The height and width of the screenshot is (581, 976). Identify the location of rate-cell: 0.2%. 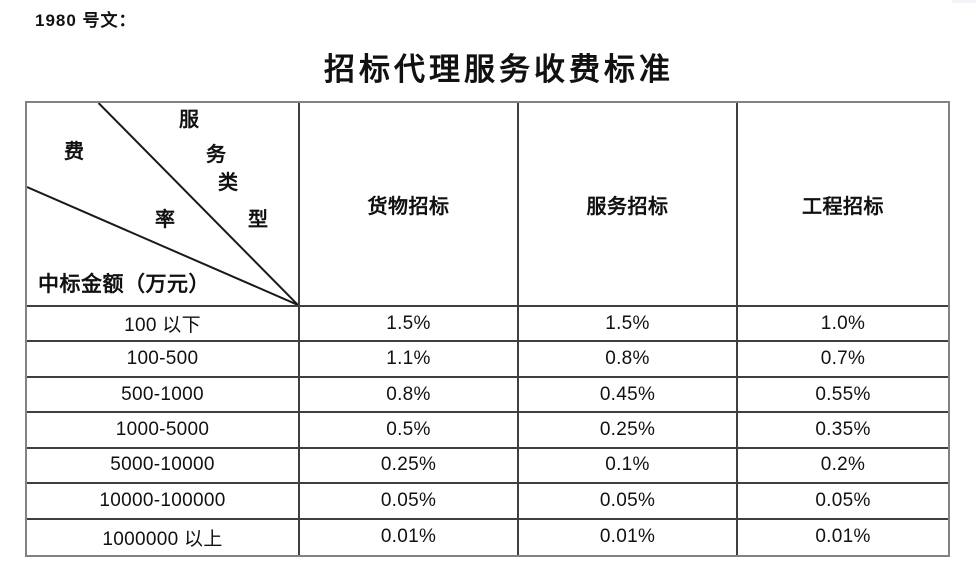
(843, 467).